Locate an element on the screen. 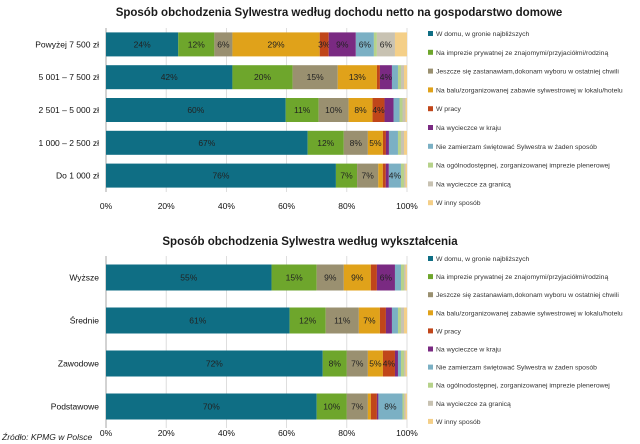  data-label: 70% is located at coordinates (211, 407).